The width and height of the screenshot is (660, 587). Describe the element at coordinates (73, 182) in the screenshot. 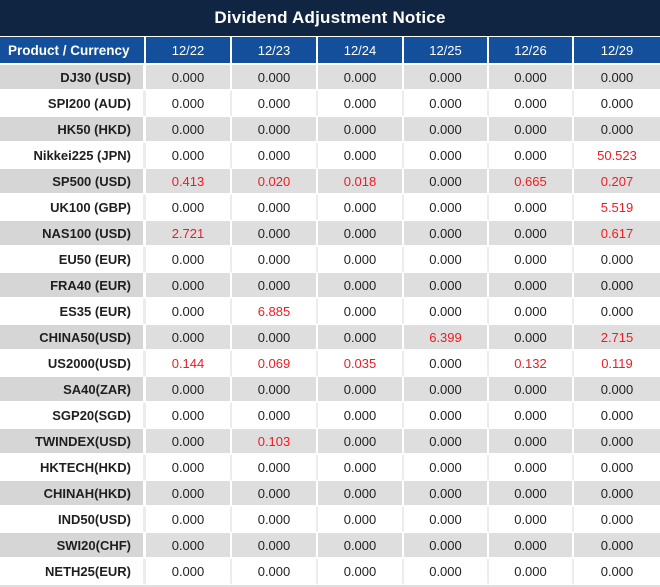

I see `product-cell: SP500 (USD)` at that location.